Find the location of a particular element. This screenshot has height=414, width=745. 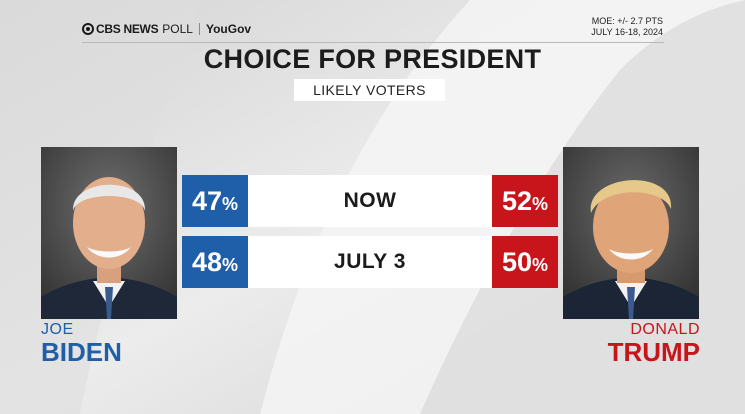

biden-portrait is located at coordinates (109, 233).